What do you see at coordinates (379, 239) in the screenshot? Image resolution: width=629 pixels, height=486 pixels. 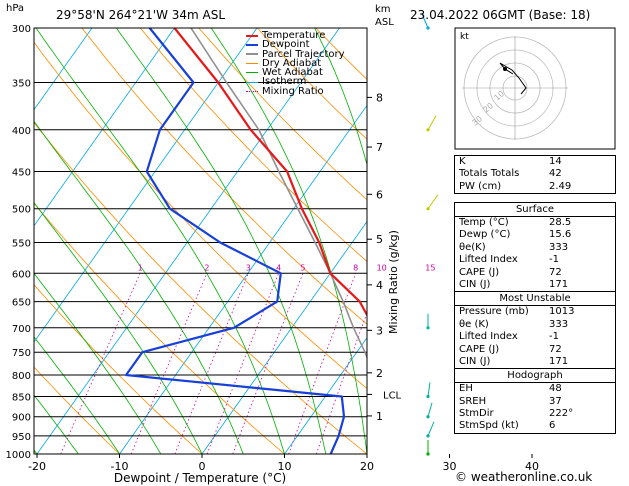 I see `km-tick-label: 5` at bounding box center [379, 239].